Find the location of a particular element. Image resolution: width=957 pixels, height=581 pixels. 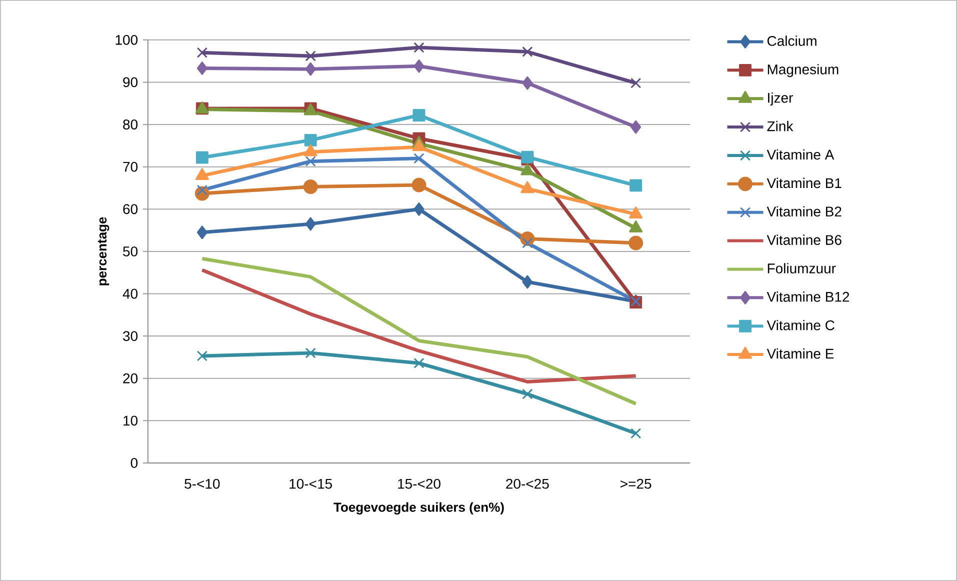

legend-label: Vitamine C is located at coordinates (800, 325).